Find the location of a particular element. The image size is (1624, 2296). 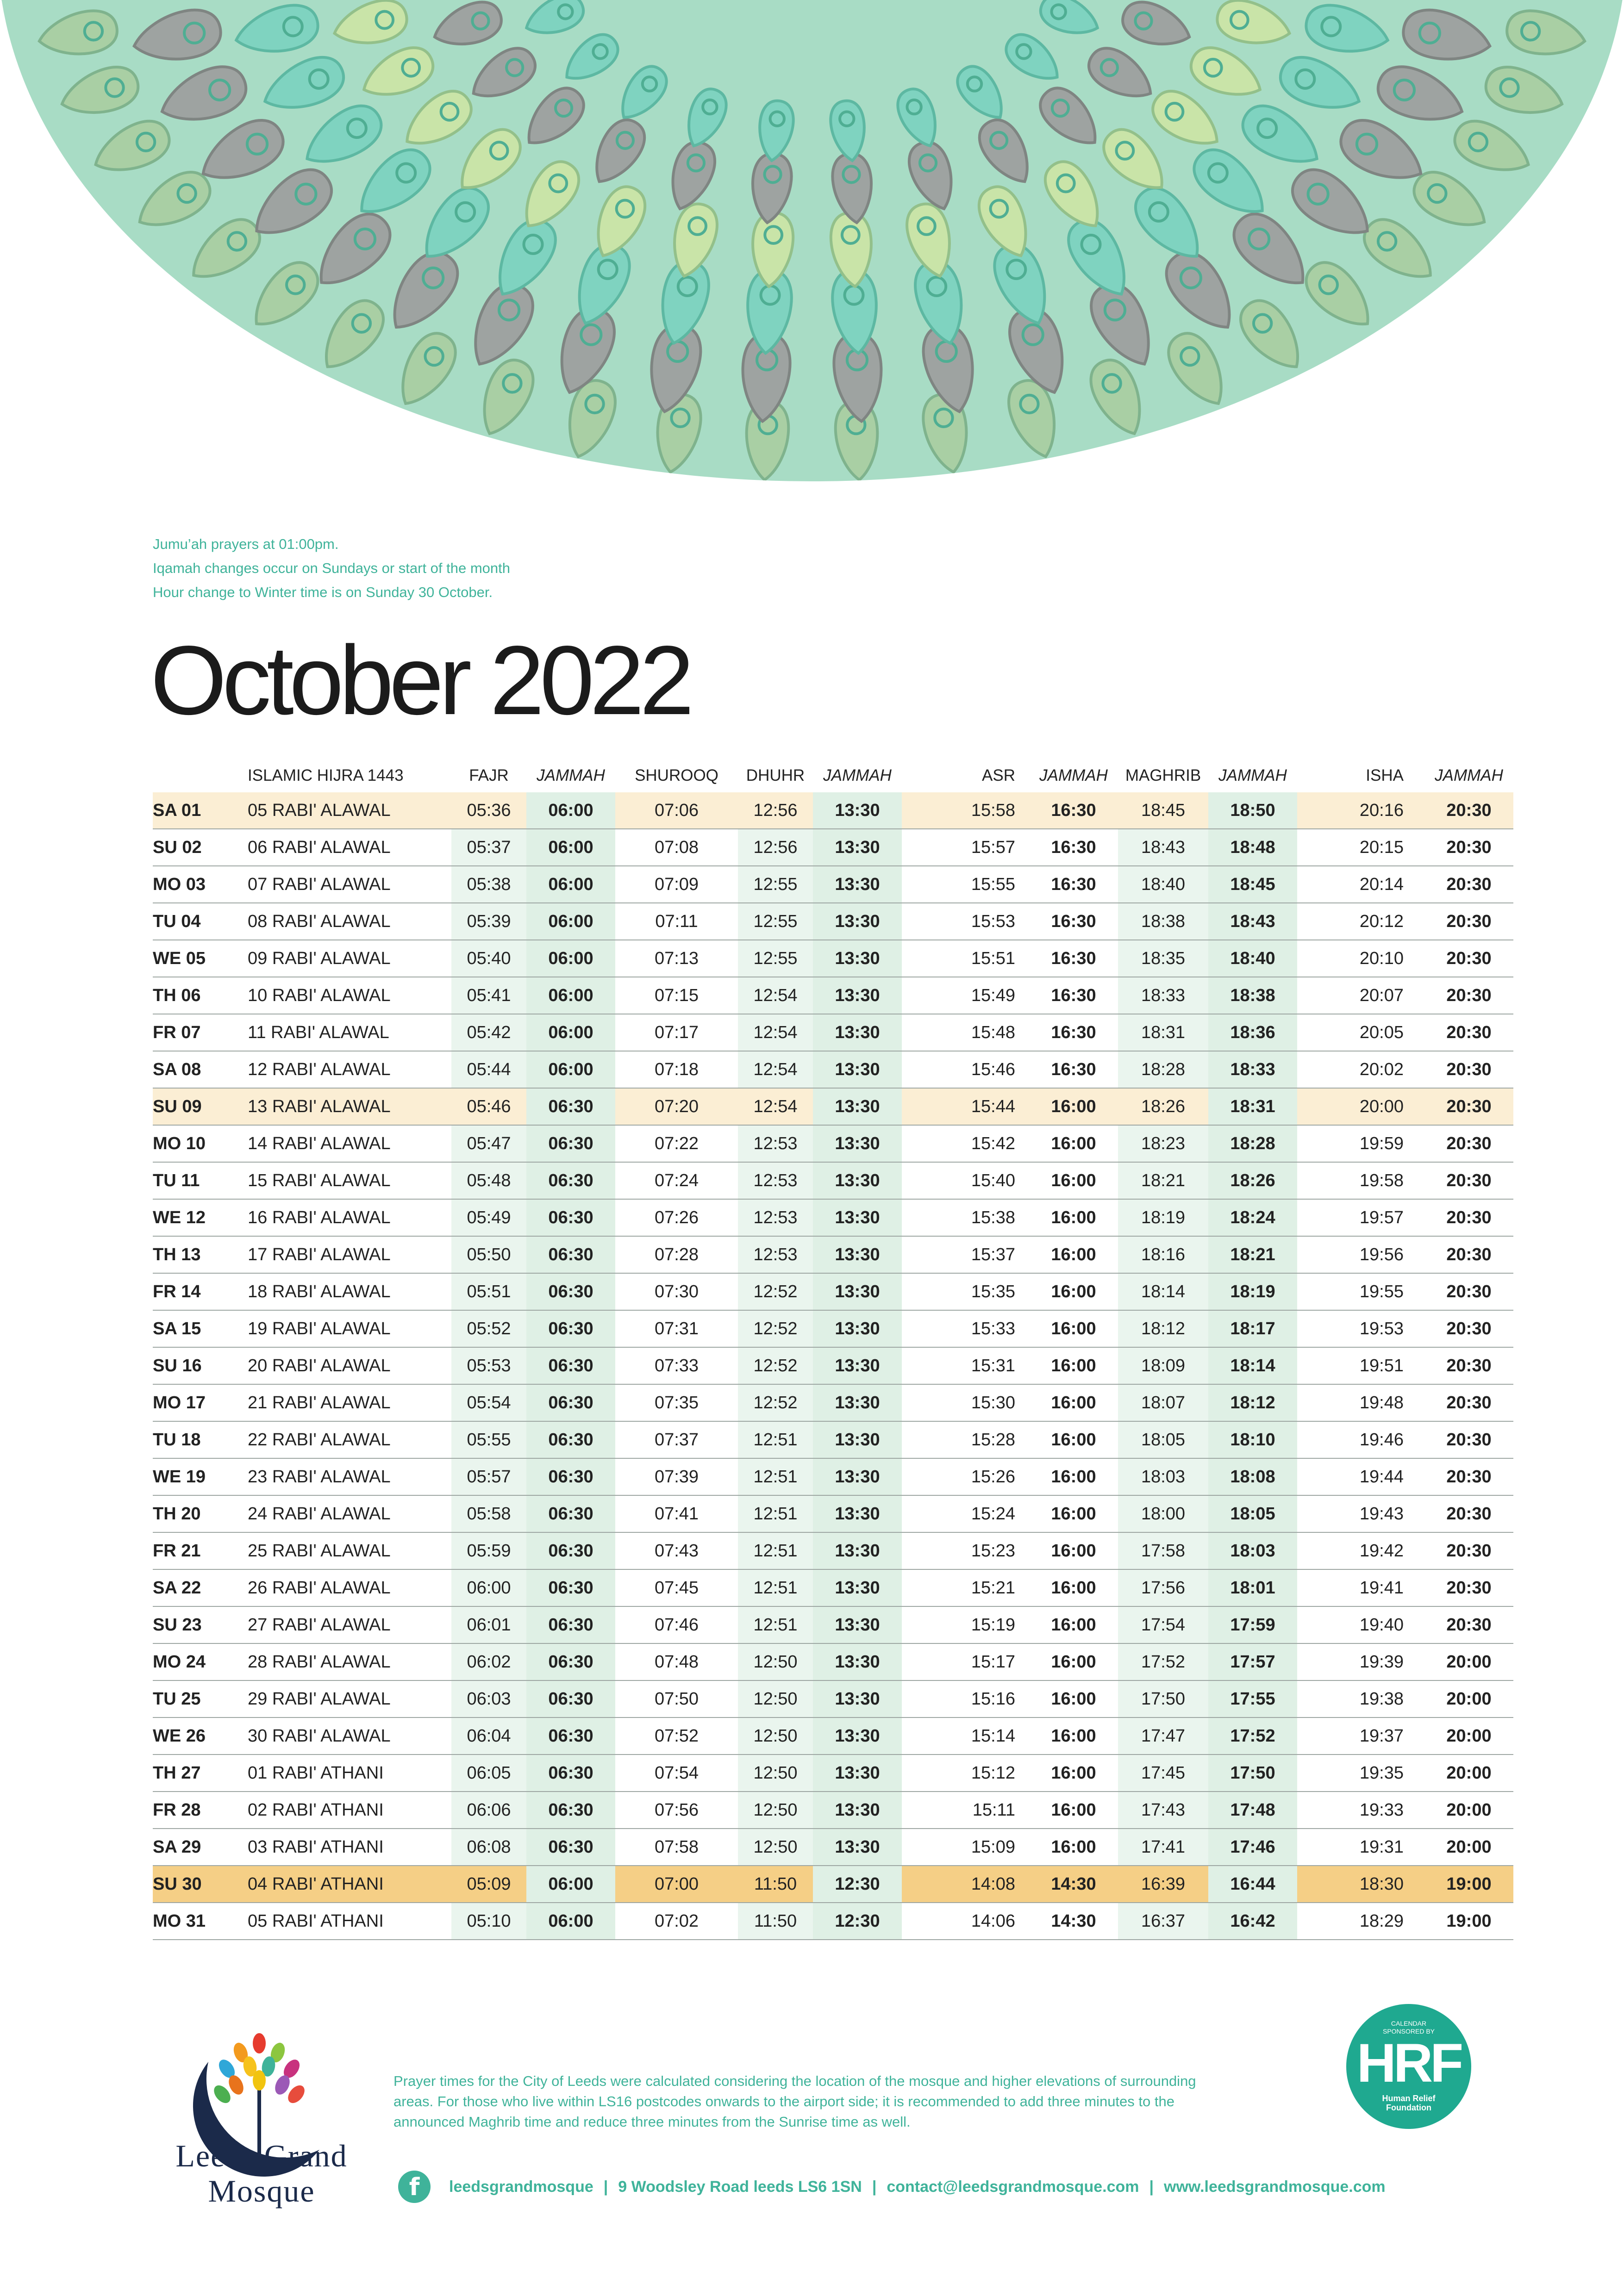

cell-maghrib-j: 18:31 is located at coordinates (1252, 1107).